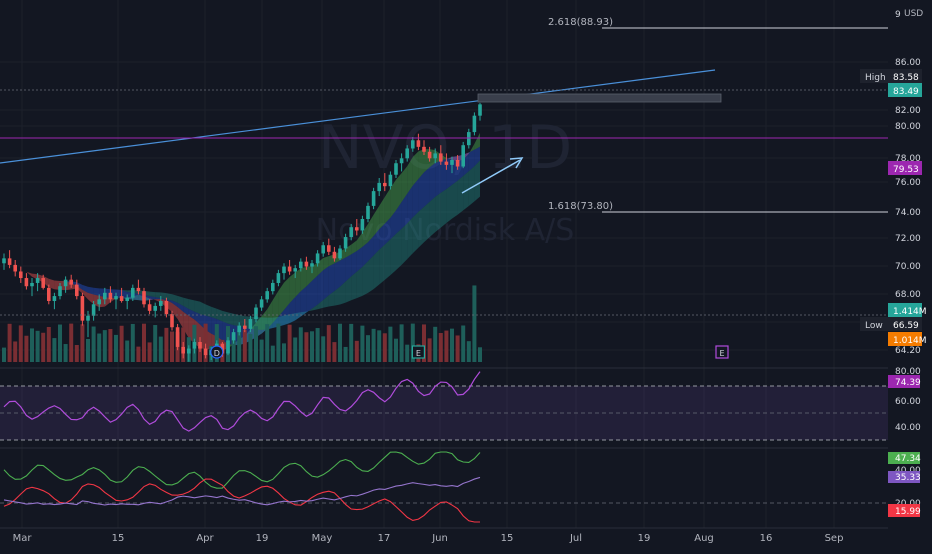  What do you see at coordinates (242, 491) in the screenshot?
I see `adx-line` at bounding box center [242, 491].